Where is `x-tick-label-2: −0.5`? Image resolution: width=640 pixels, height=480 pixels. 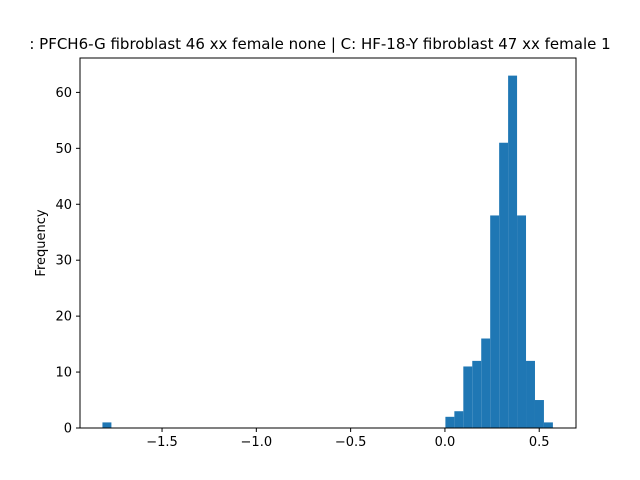 x-tick-label-2: −0.5 is located at coordinates (351, 442).